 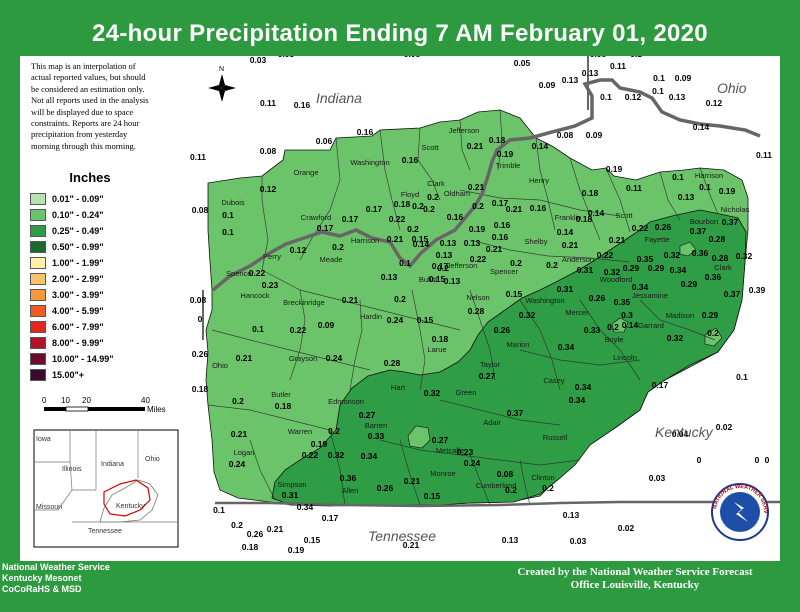 I want to click on legend-label: 0.01" - 0.09", so click(x=78, y=199).